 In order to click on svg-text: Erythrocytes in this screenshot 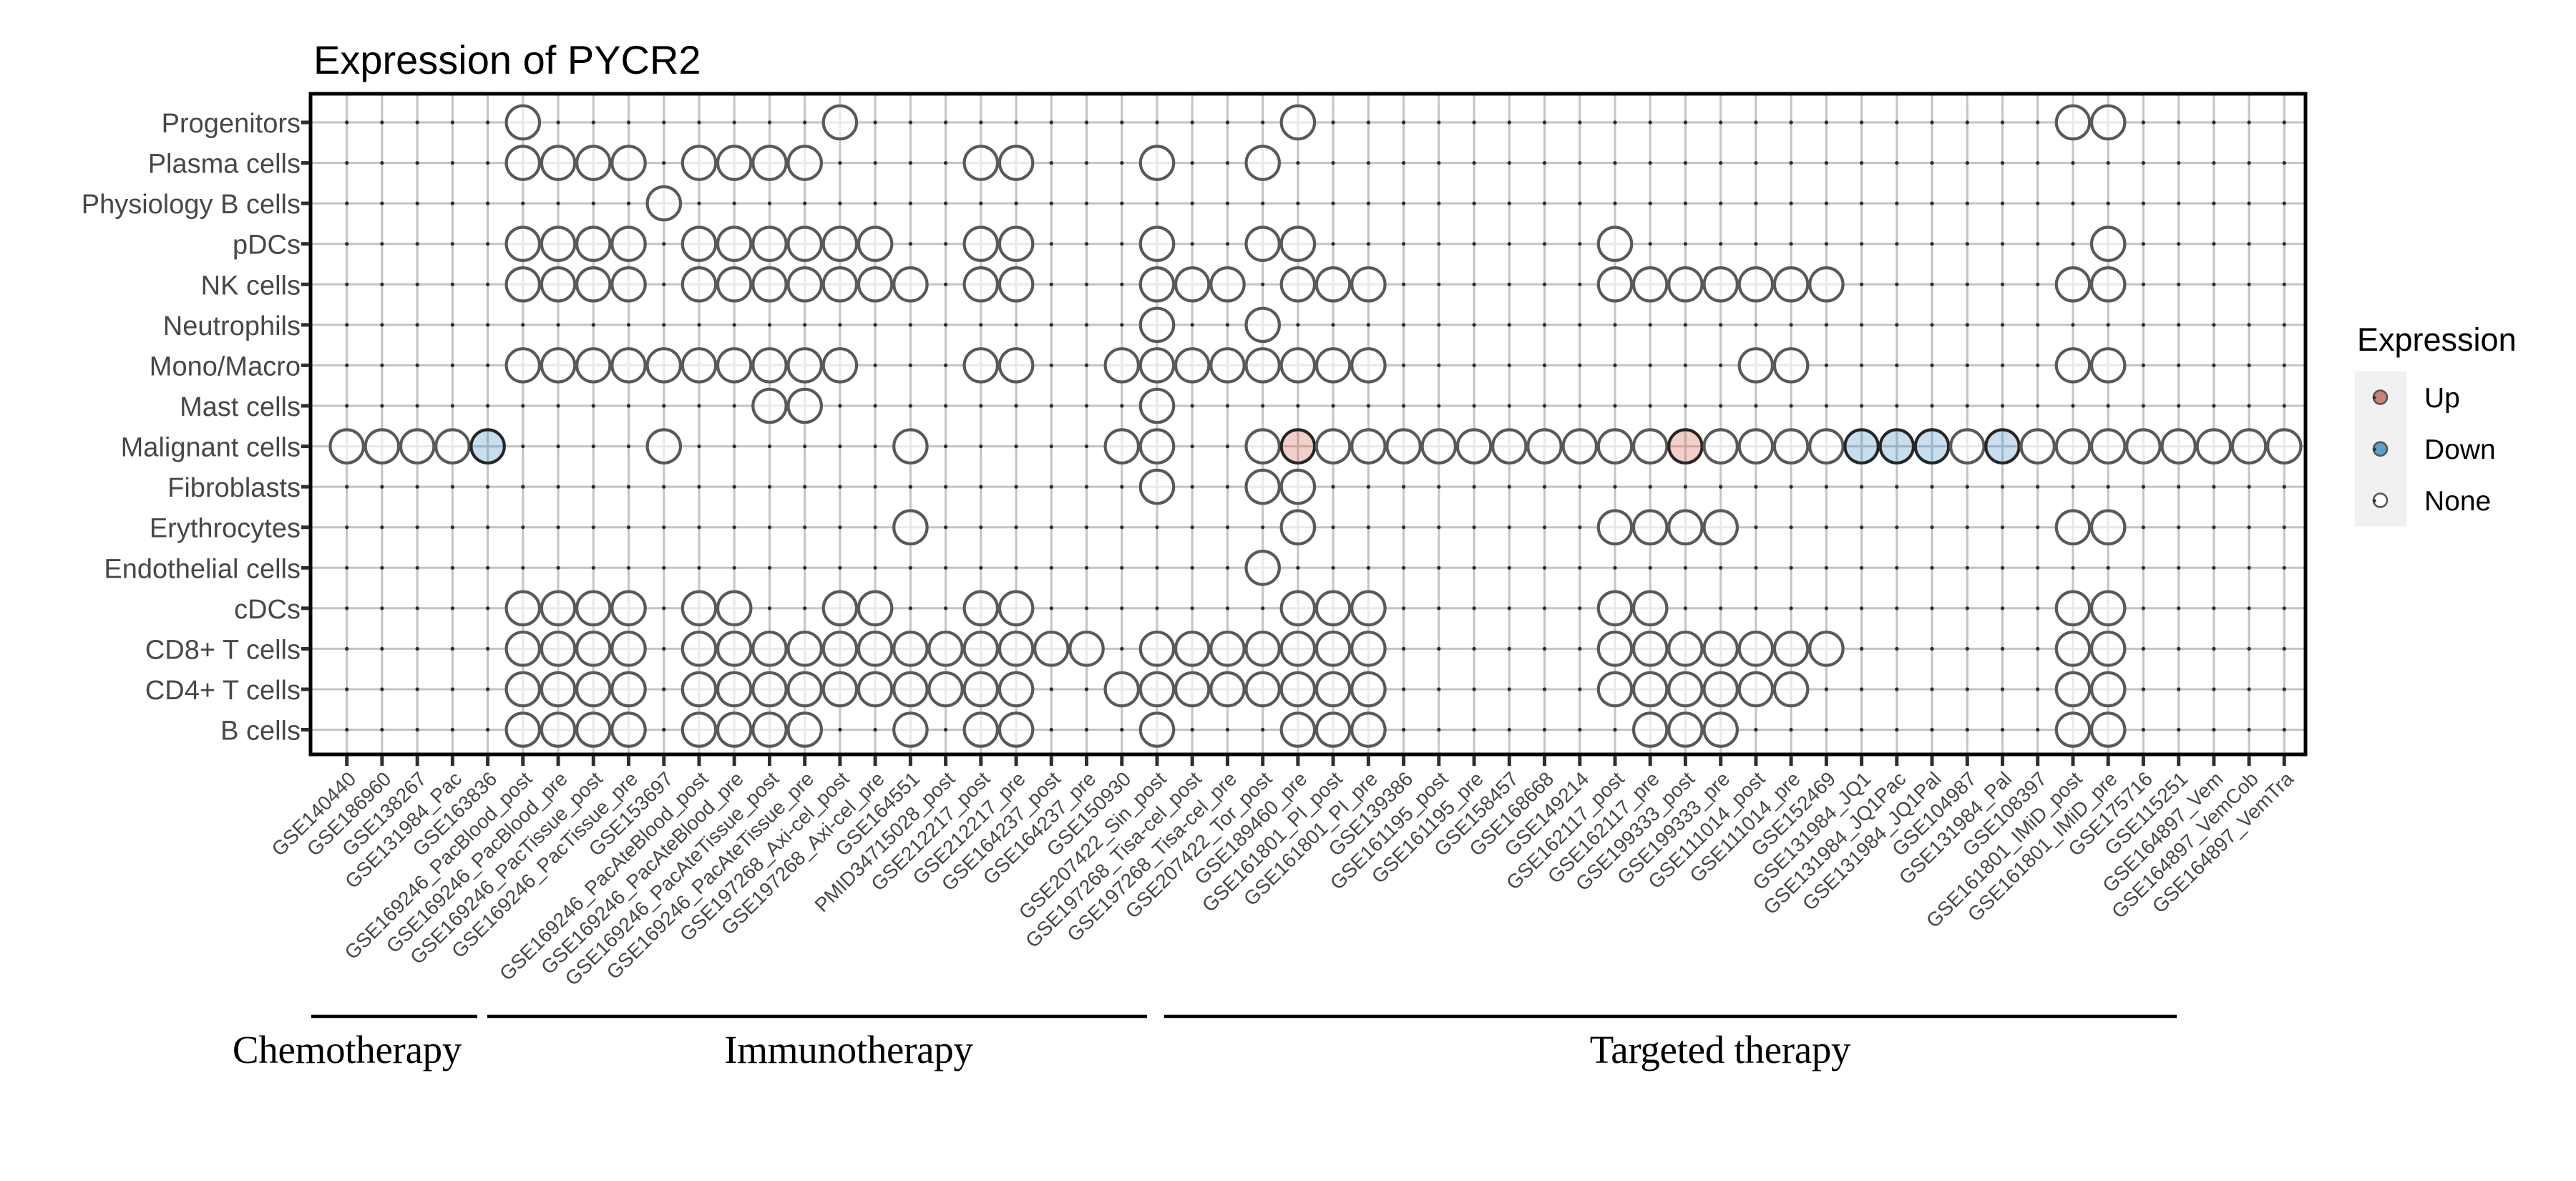, I will do `click(226, 529)`.